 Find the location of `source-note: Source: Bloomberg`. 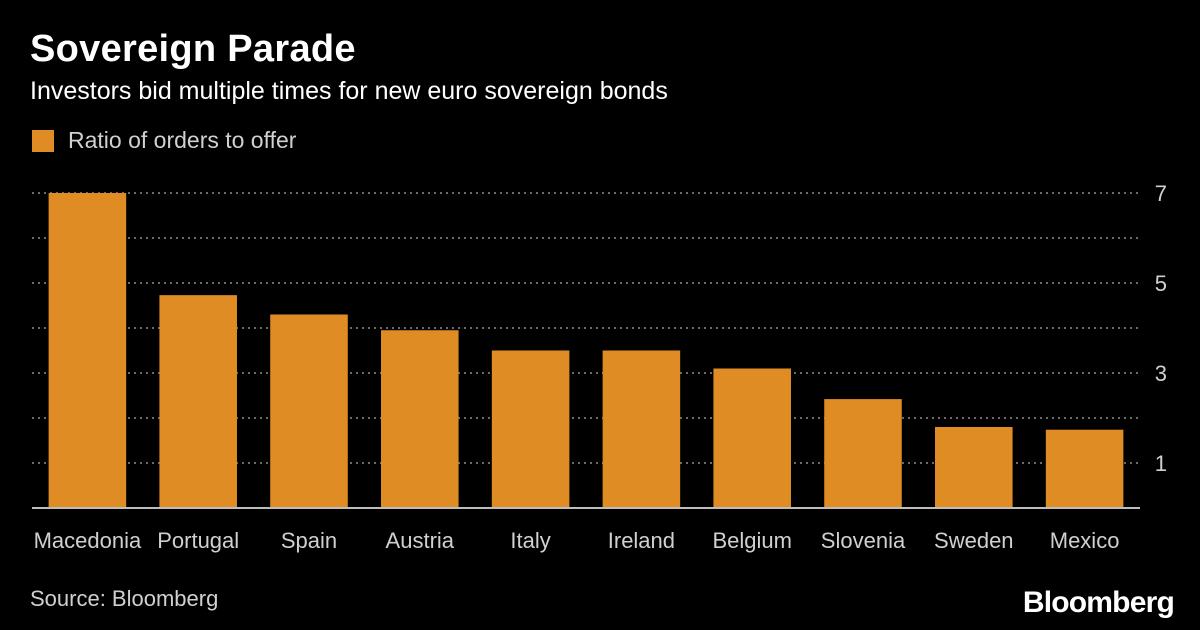

source-note: Source: Bloomberg is located at coordinates (124, 598).